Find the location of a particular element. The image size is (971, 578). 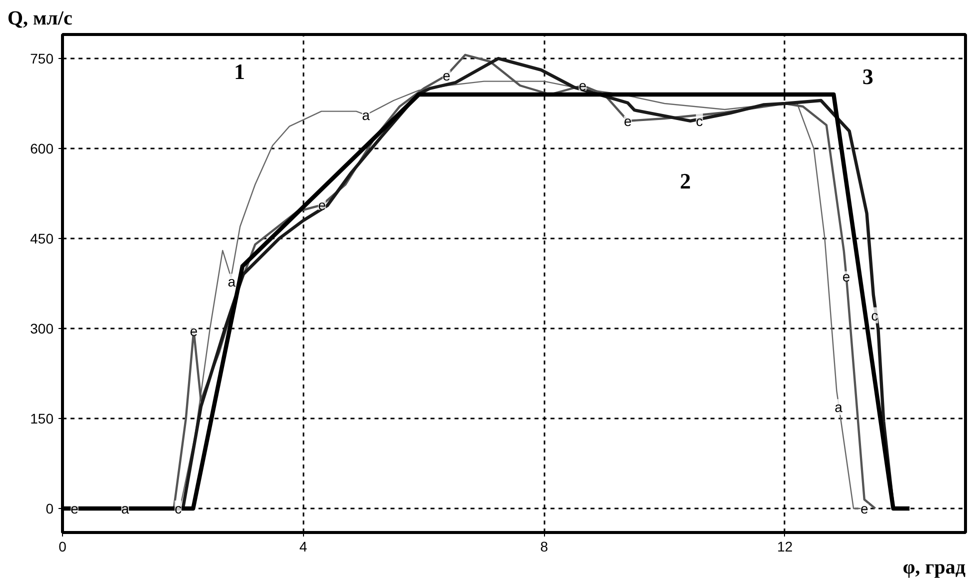

x-axis-title: φ, град is located at coordinates (934, 567).